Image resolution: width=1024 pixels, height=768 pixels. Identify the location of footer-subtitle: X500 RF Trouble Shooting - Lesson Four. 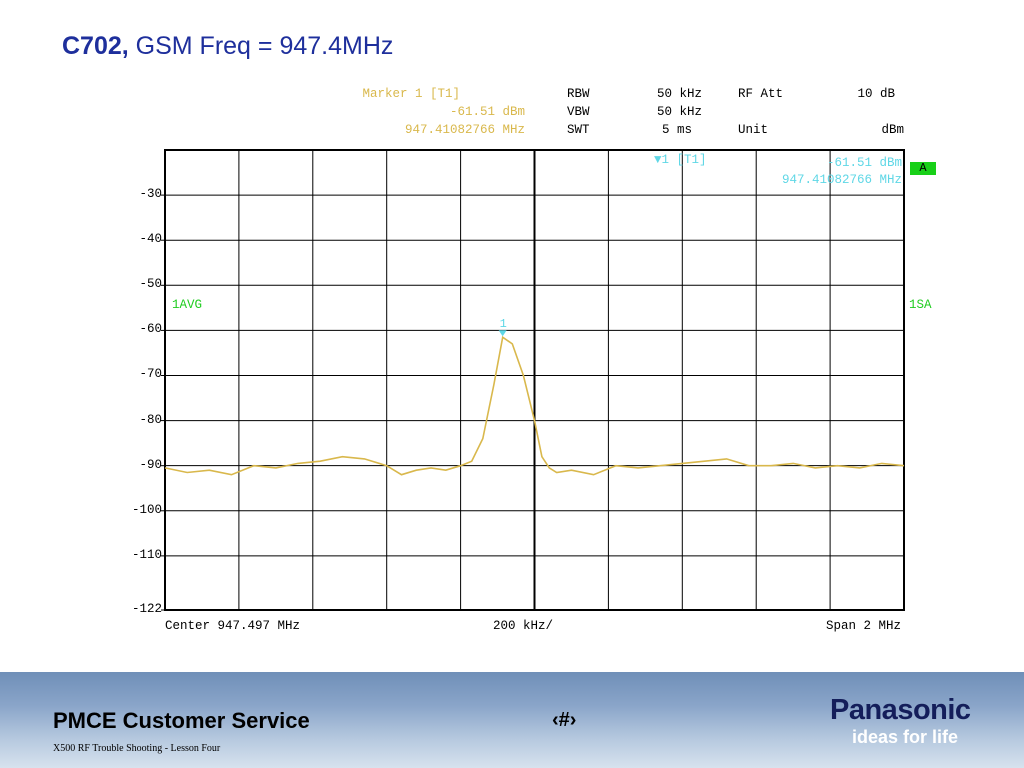
(137, 748).